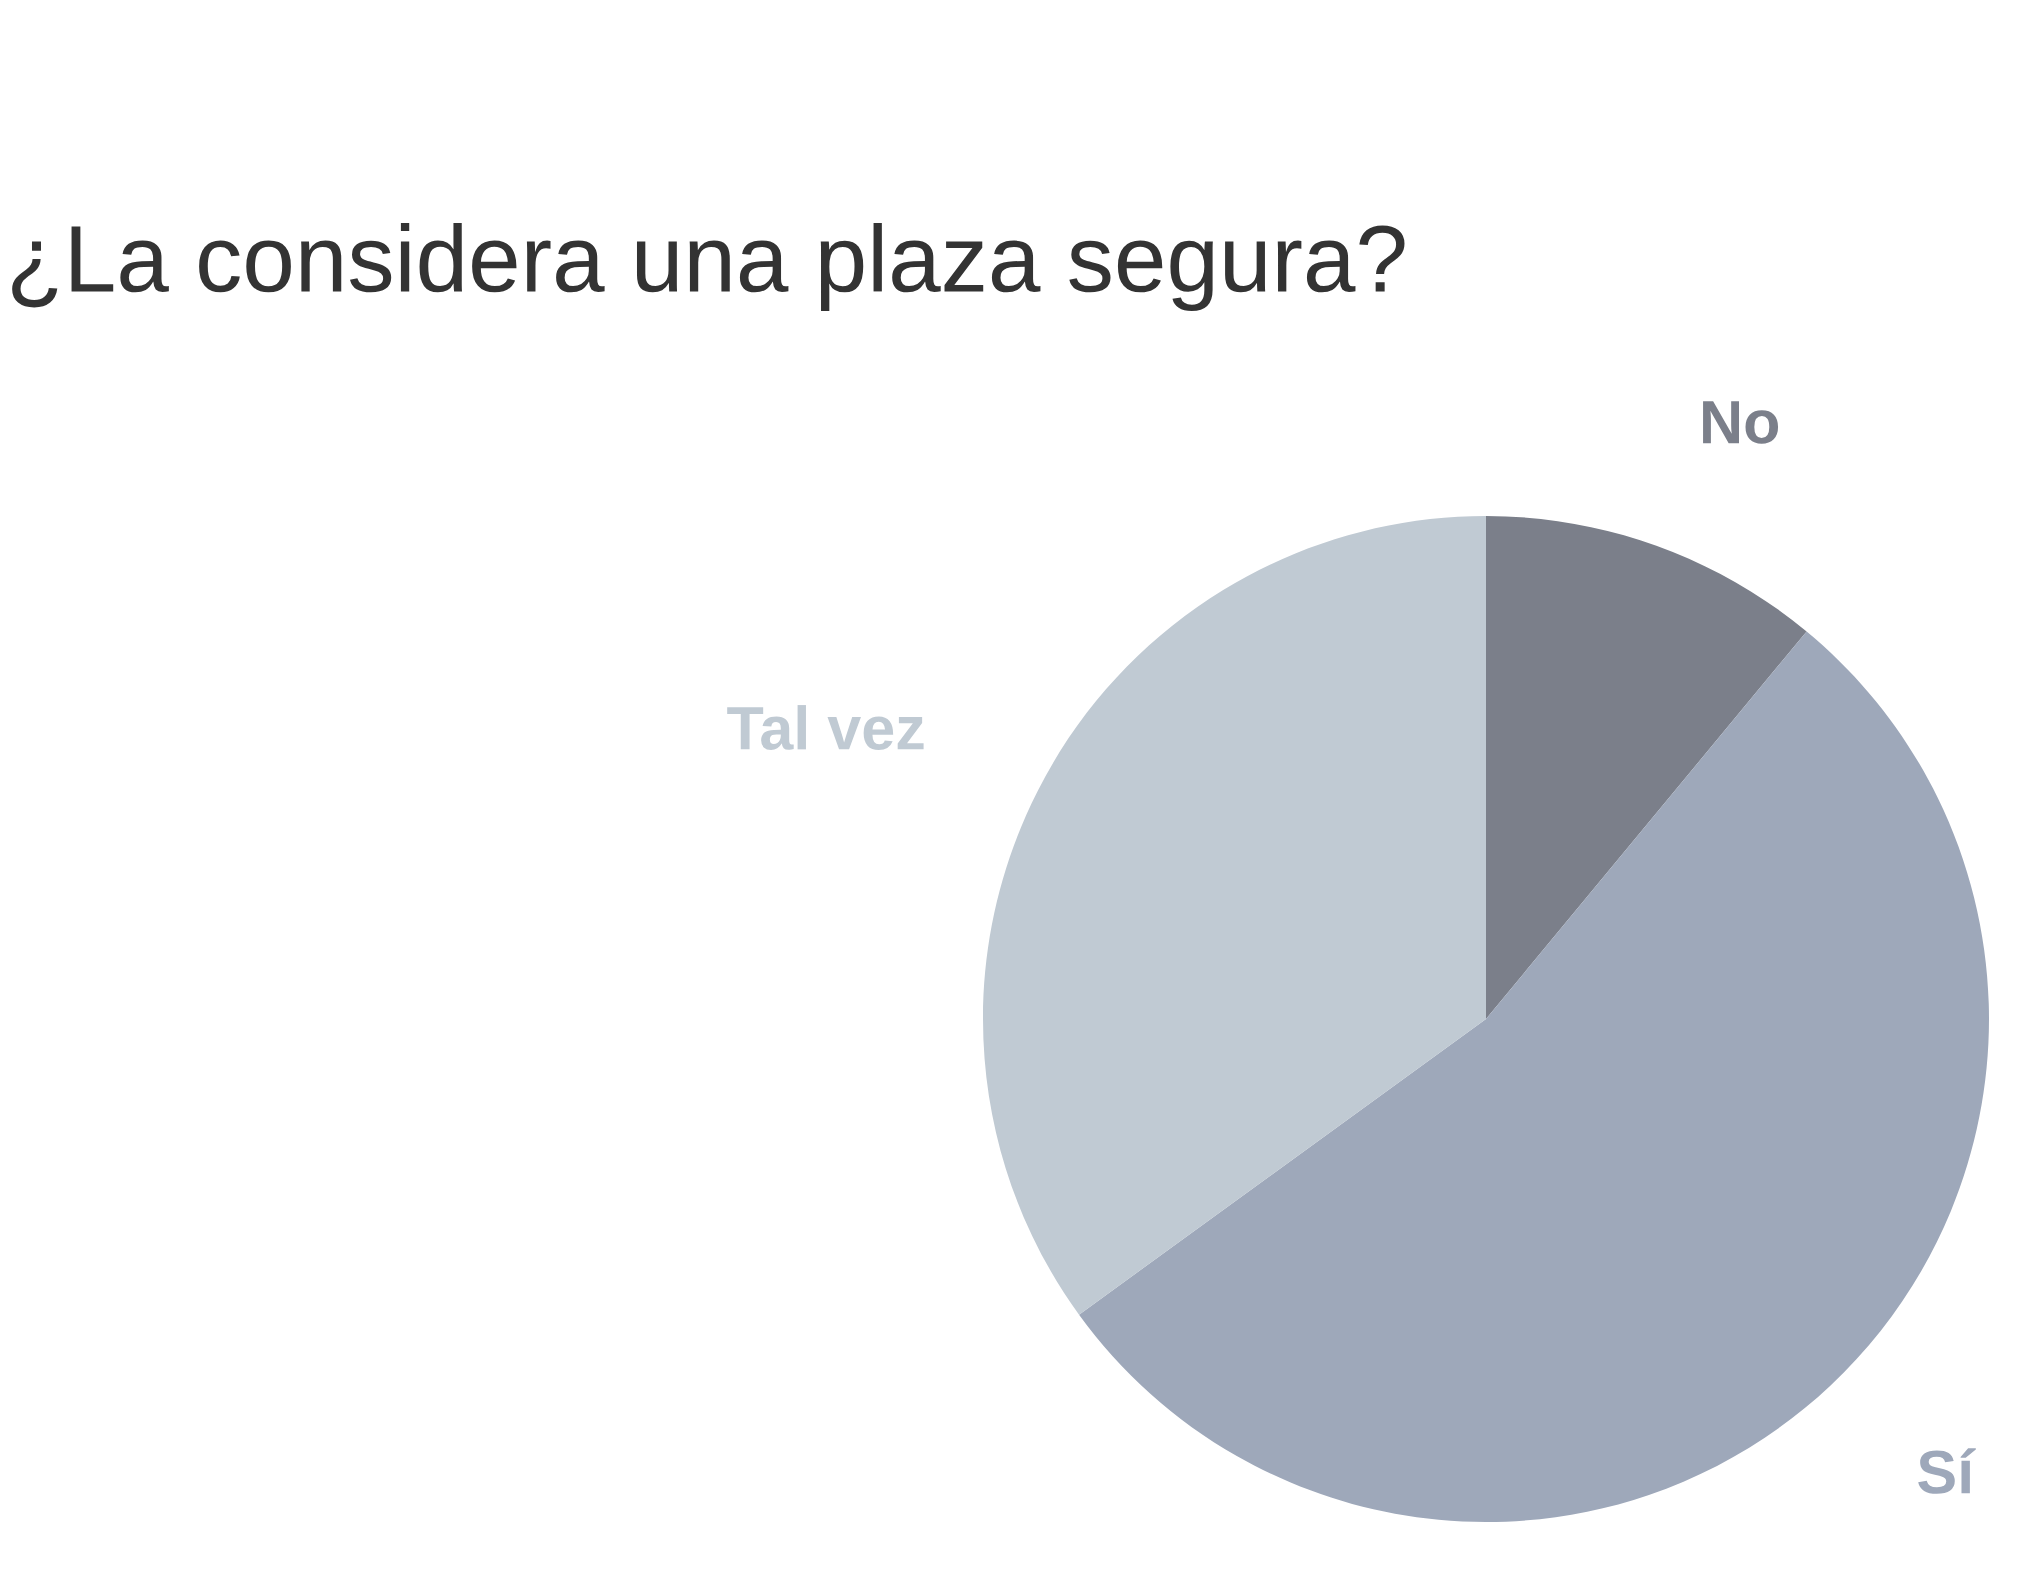  Describe the element at coordinates (1741, 422) in the screenshot. I see `slice-label: No` at that location.